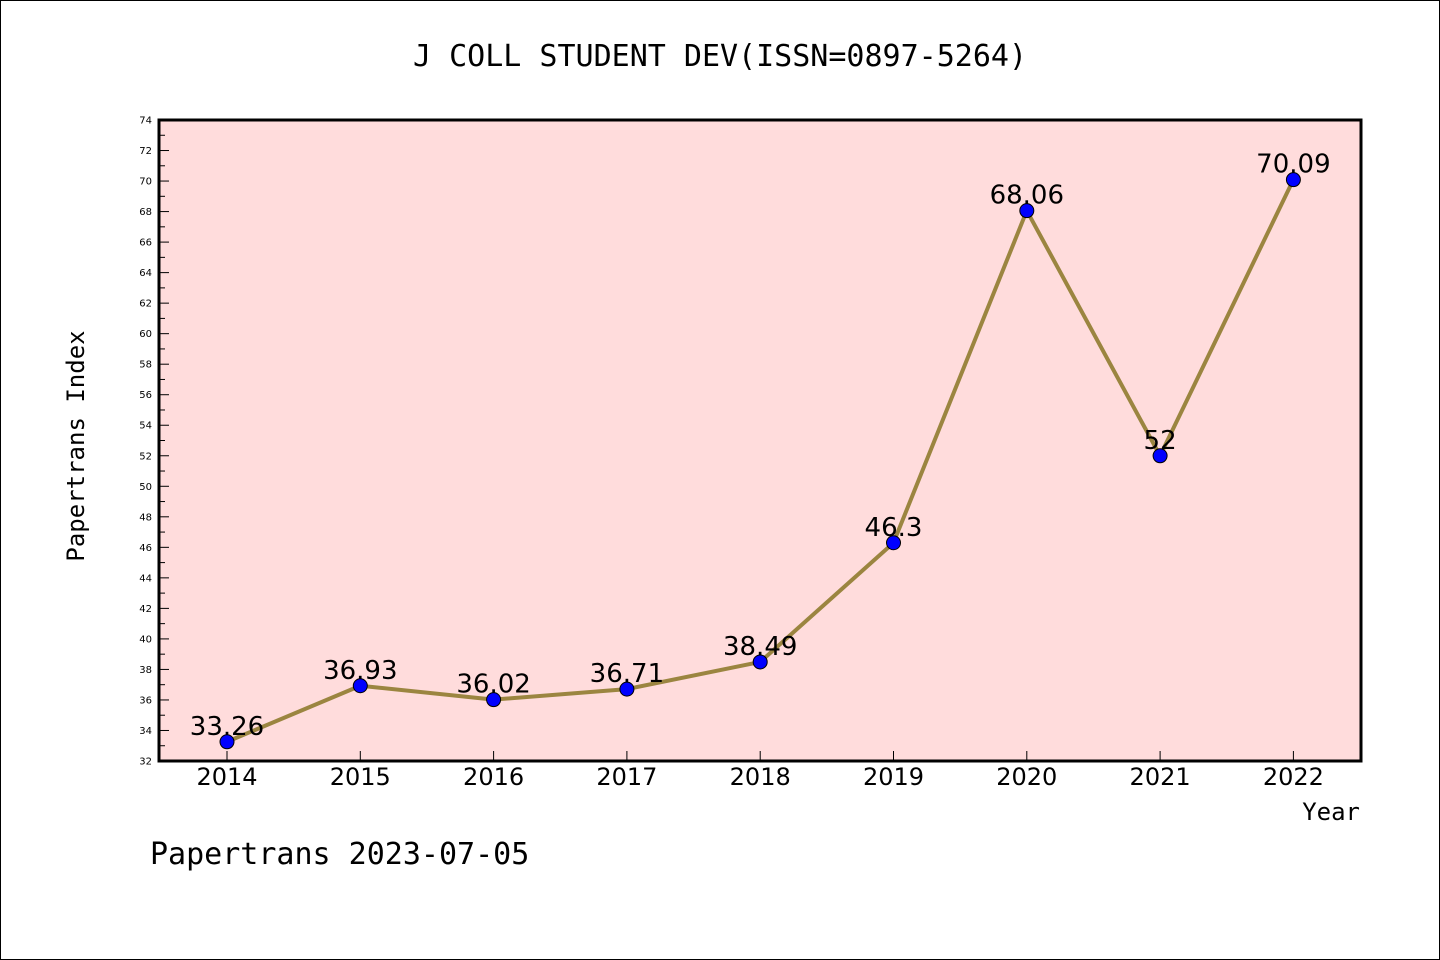 The height and width of the screenshot is (960, 1440). Describe the element at coordinates (145, 762) in the screenshot. I see `y-tick-label: 32` at that location.